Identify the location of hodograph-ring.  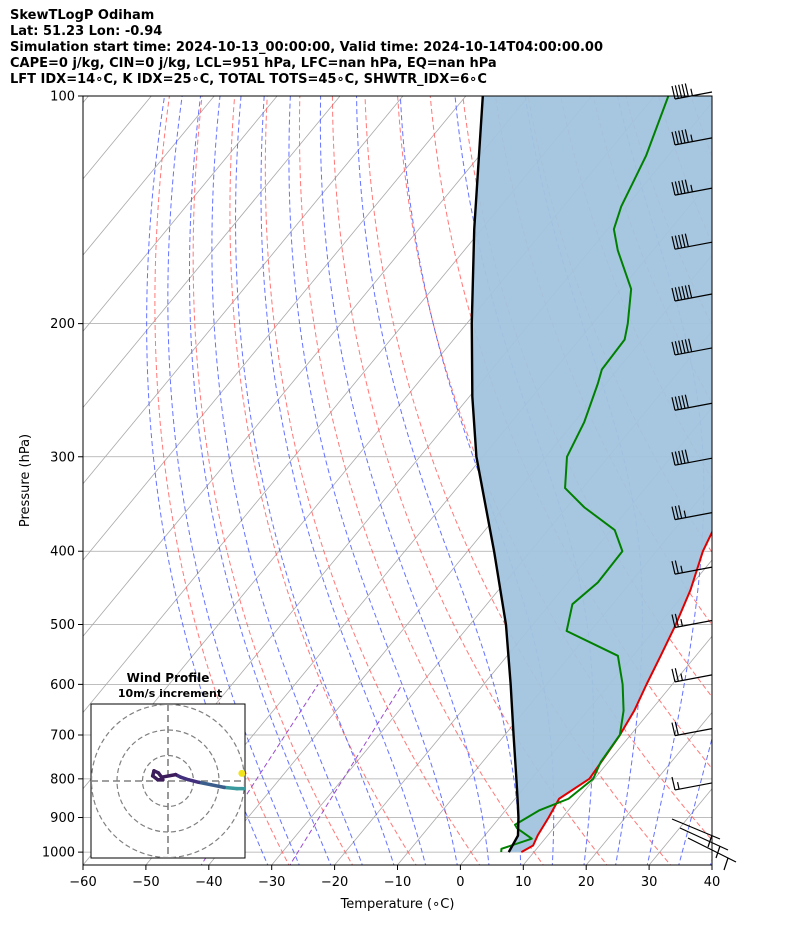
(168, 781).